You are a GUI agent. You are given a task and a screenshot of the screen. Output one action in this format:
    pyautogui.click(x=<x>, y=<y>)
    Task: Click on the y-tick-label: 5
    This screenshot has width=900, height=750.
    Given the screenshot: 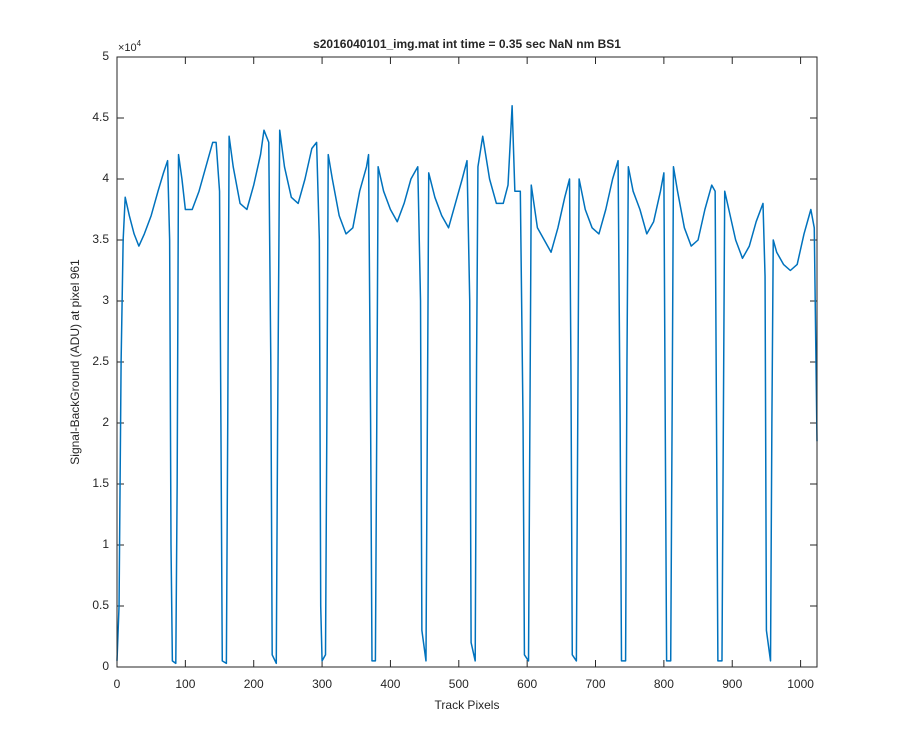 What is the action you would take?
    pyautogui.click(x=105, y=56)
    